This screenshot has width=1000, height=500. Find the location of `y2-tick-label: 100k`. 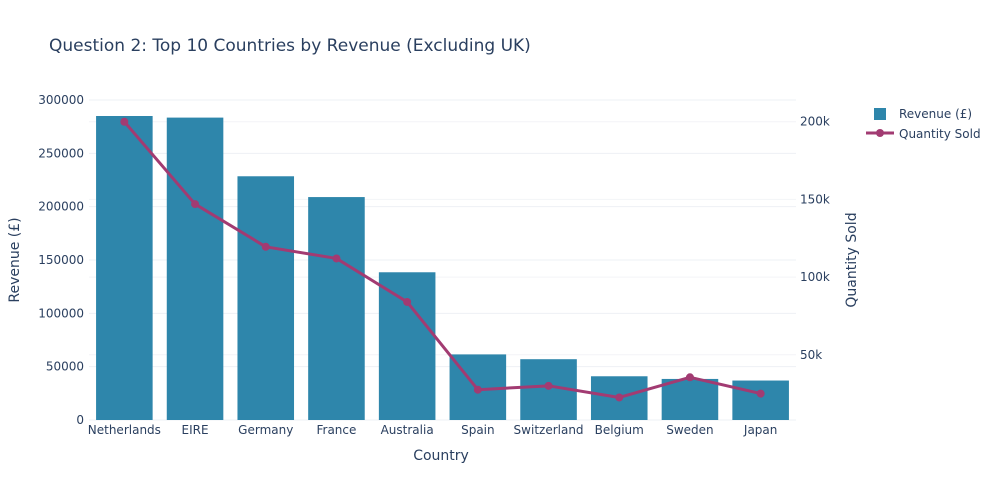

y2-tick-label: 100k is located at coordinates (815, 277).